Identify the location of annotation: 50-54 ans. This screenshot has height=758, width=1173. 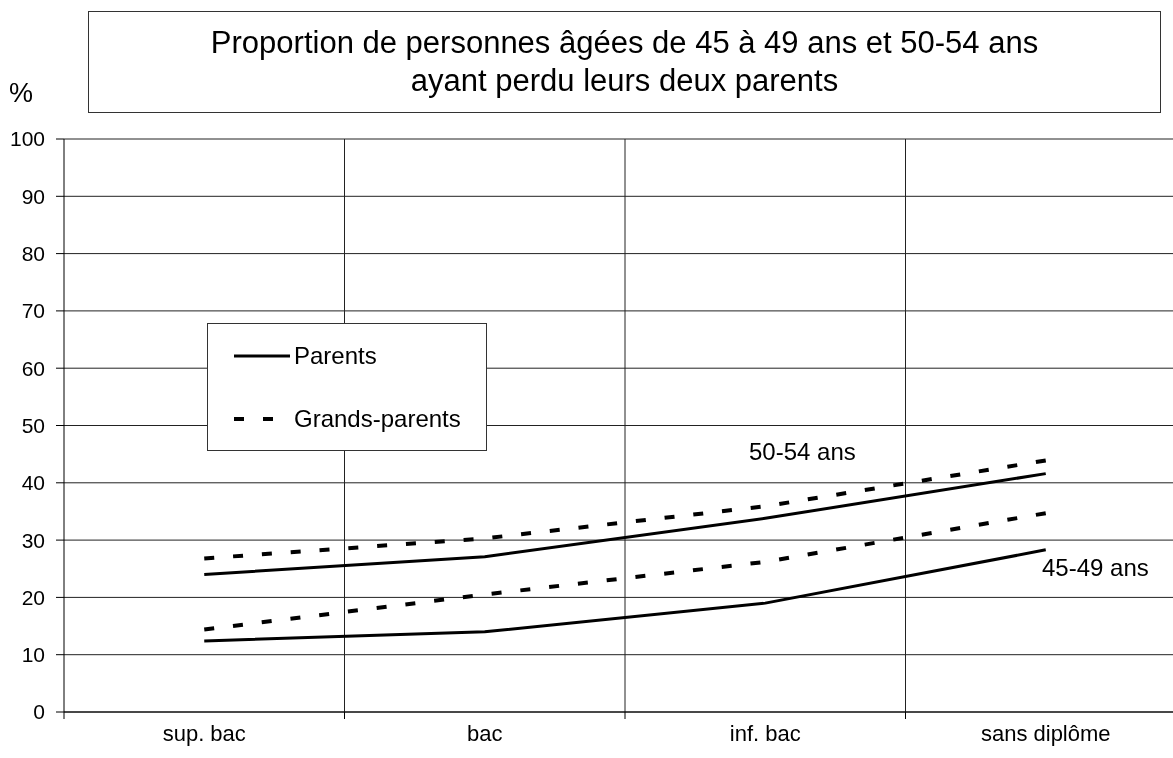
(802, 451).